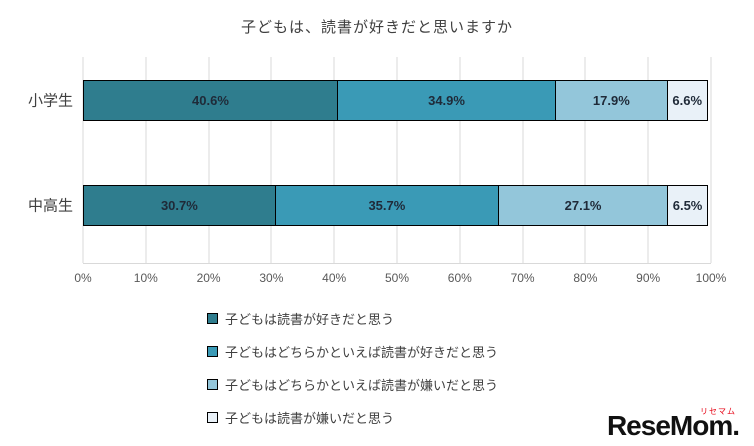 The width and height of the screenshot is (754, 446). What do you see at coordinates (711, 278) in the screenshot?
I see `x-tick-label: 100%` at bounding box center [711, 278].